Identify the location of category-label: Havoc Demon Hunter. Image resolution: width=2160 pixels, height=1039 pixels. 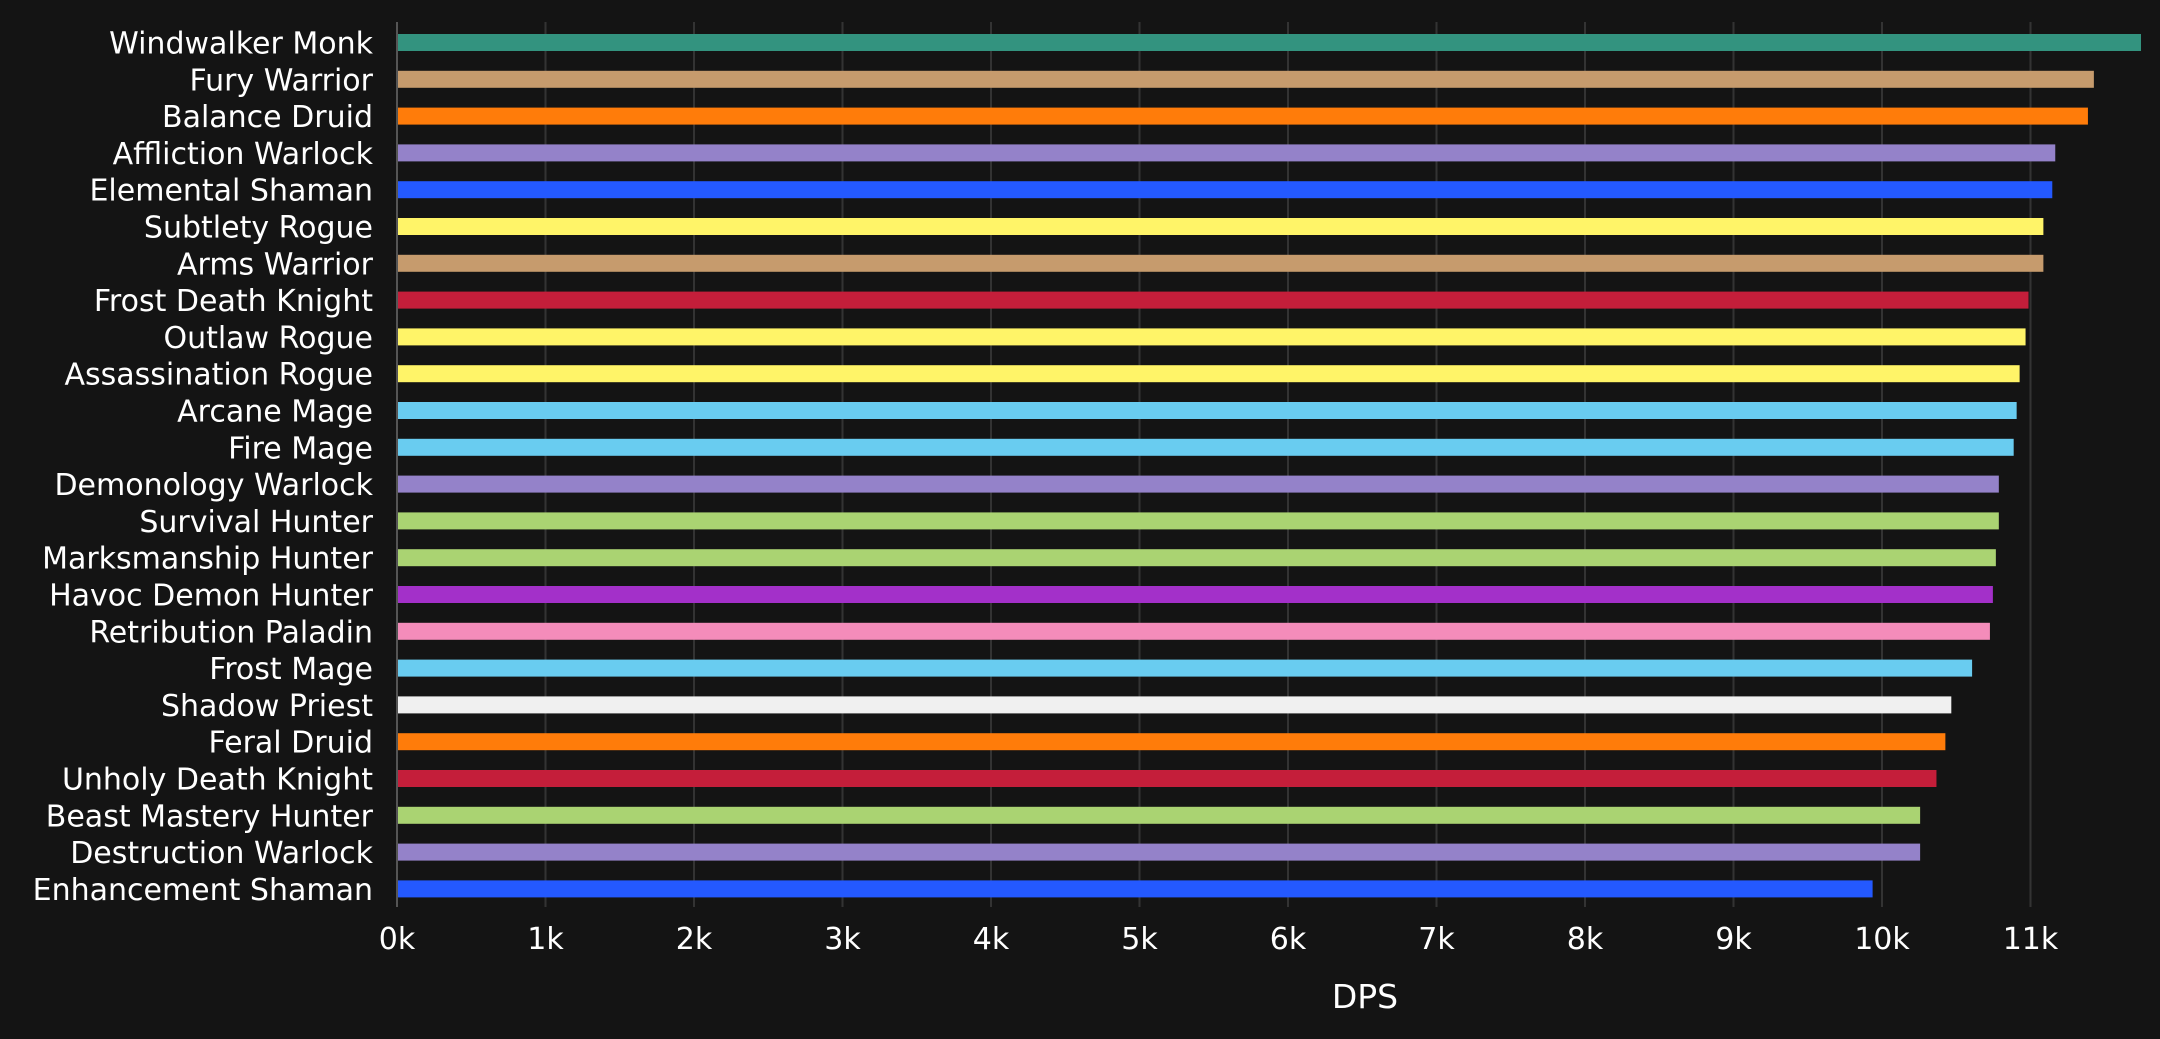
(211, 596).